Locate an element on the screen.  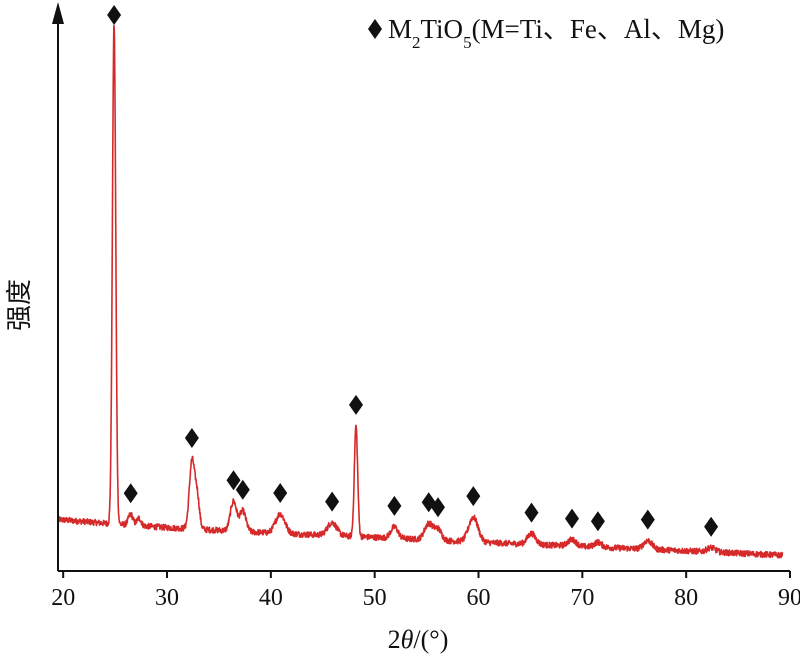
y-axis-title: 强度 is located at coordinates (19, 305).